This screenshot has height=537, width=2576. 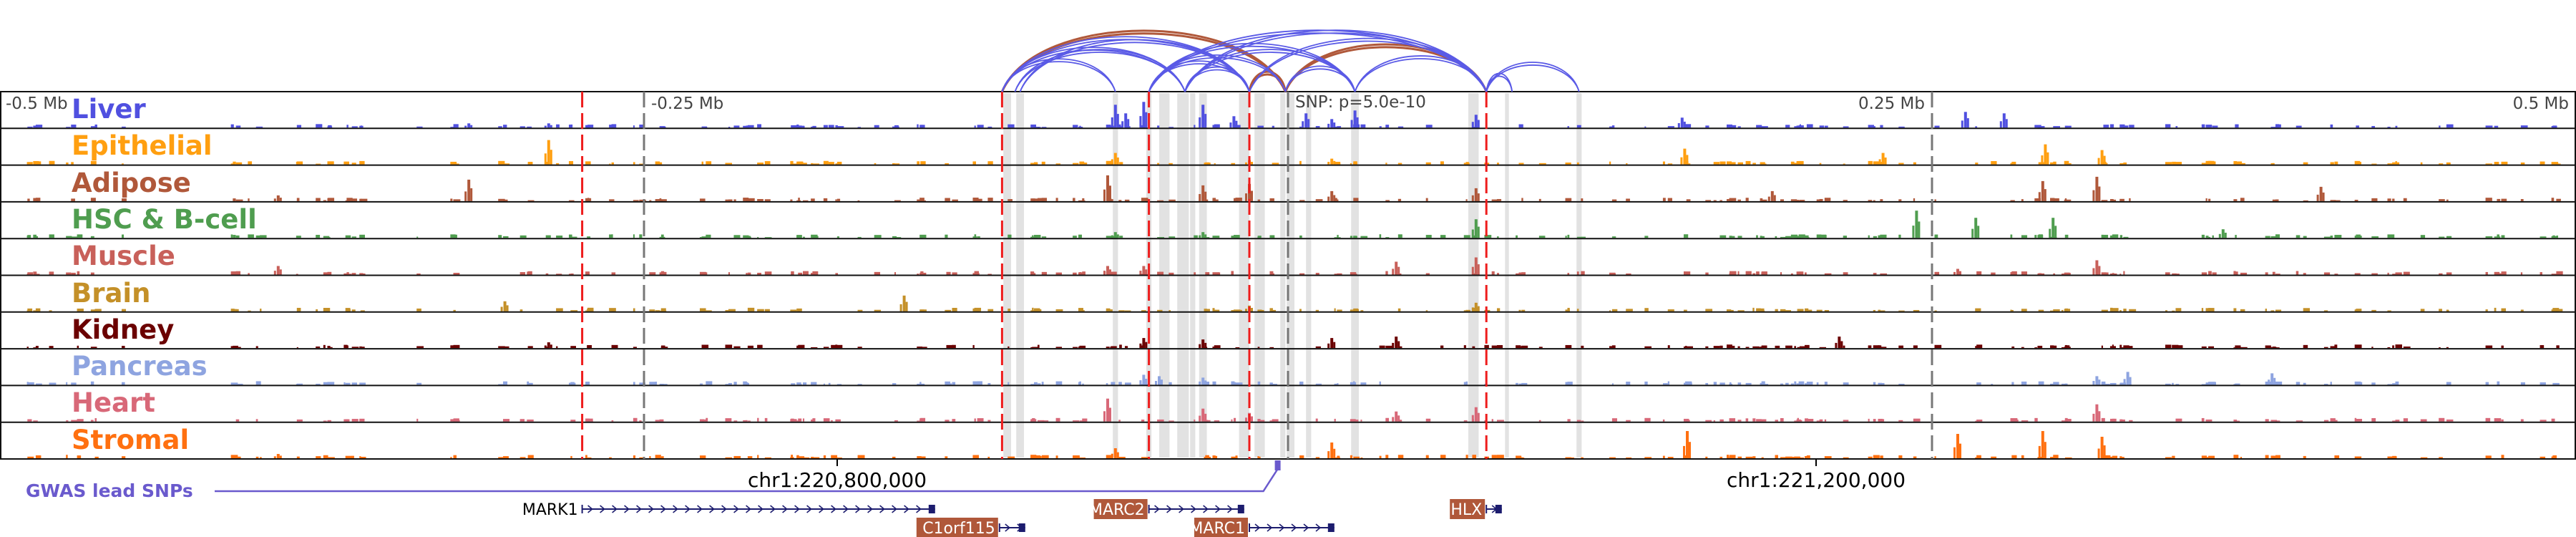 I want to click on track-label: Kidney, so click(x=123, y=329).